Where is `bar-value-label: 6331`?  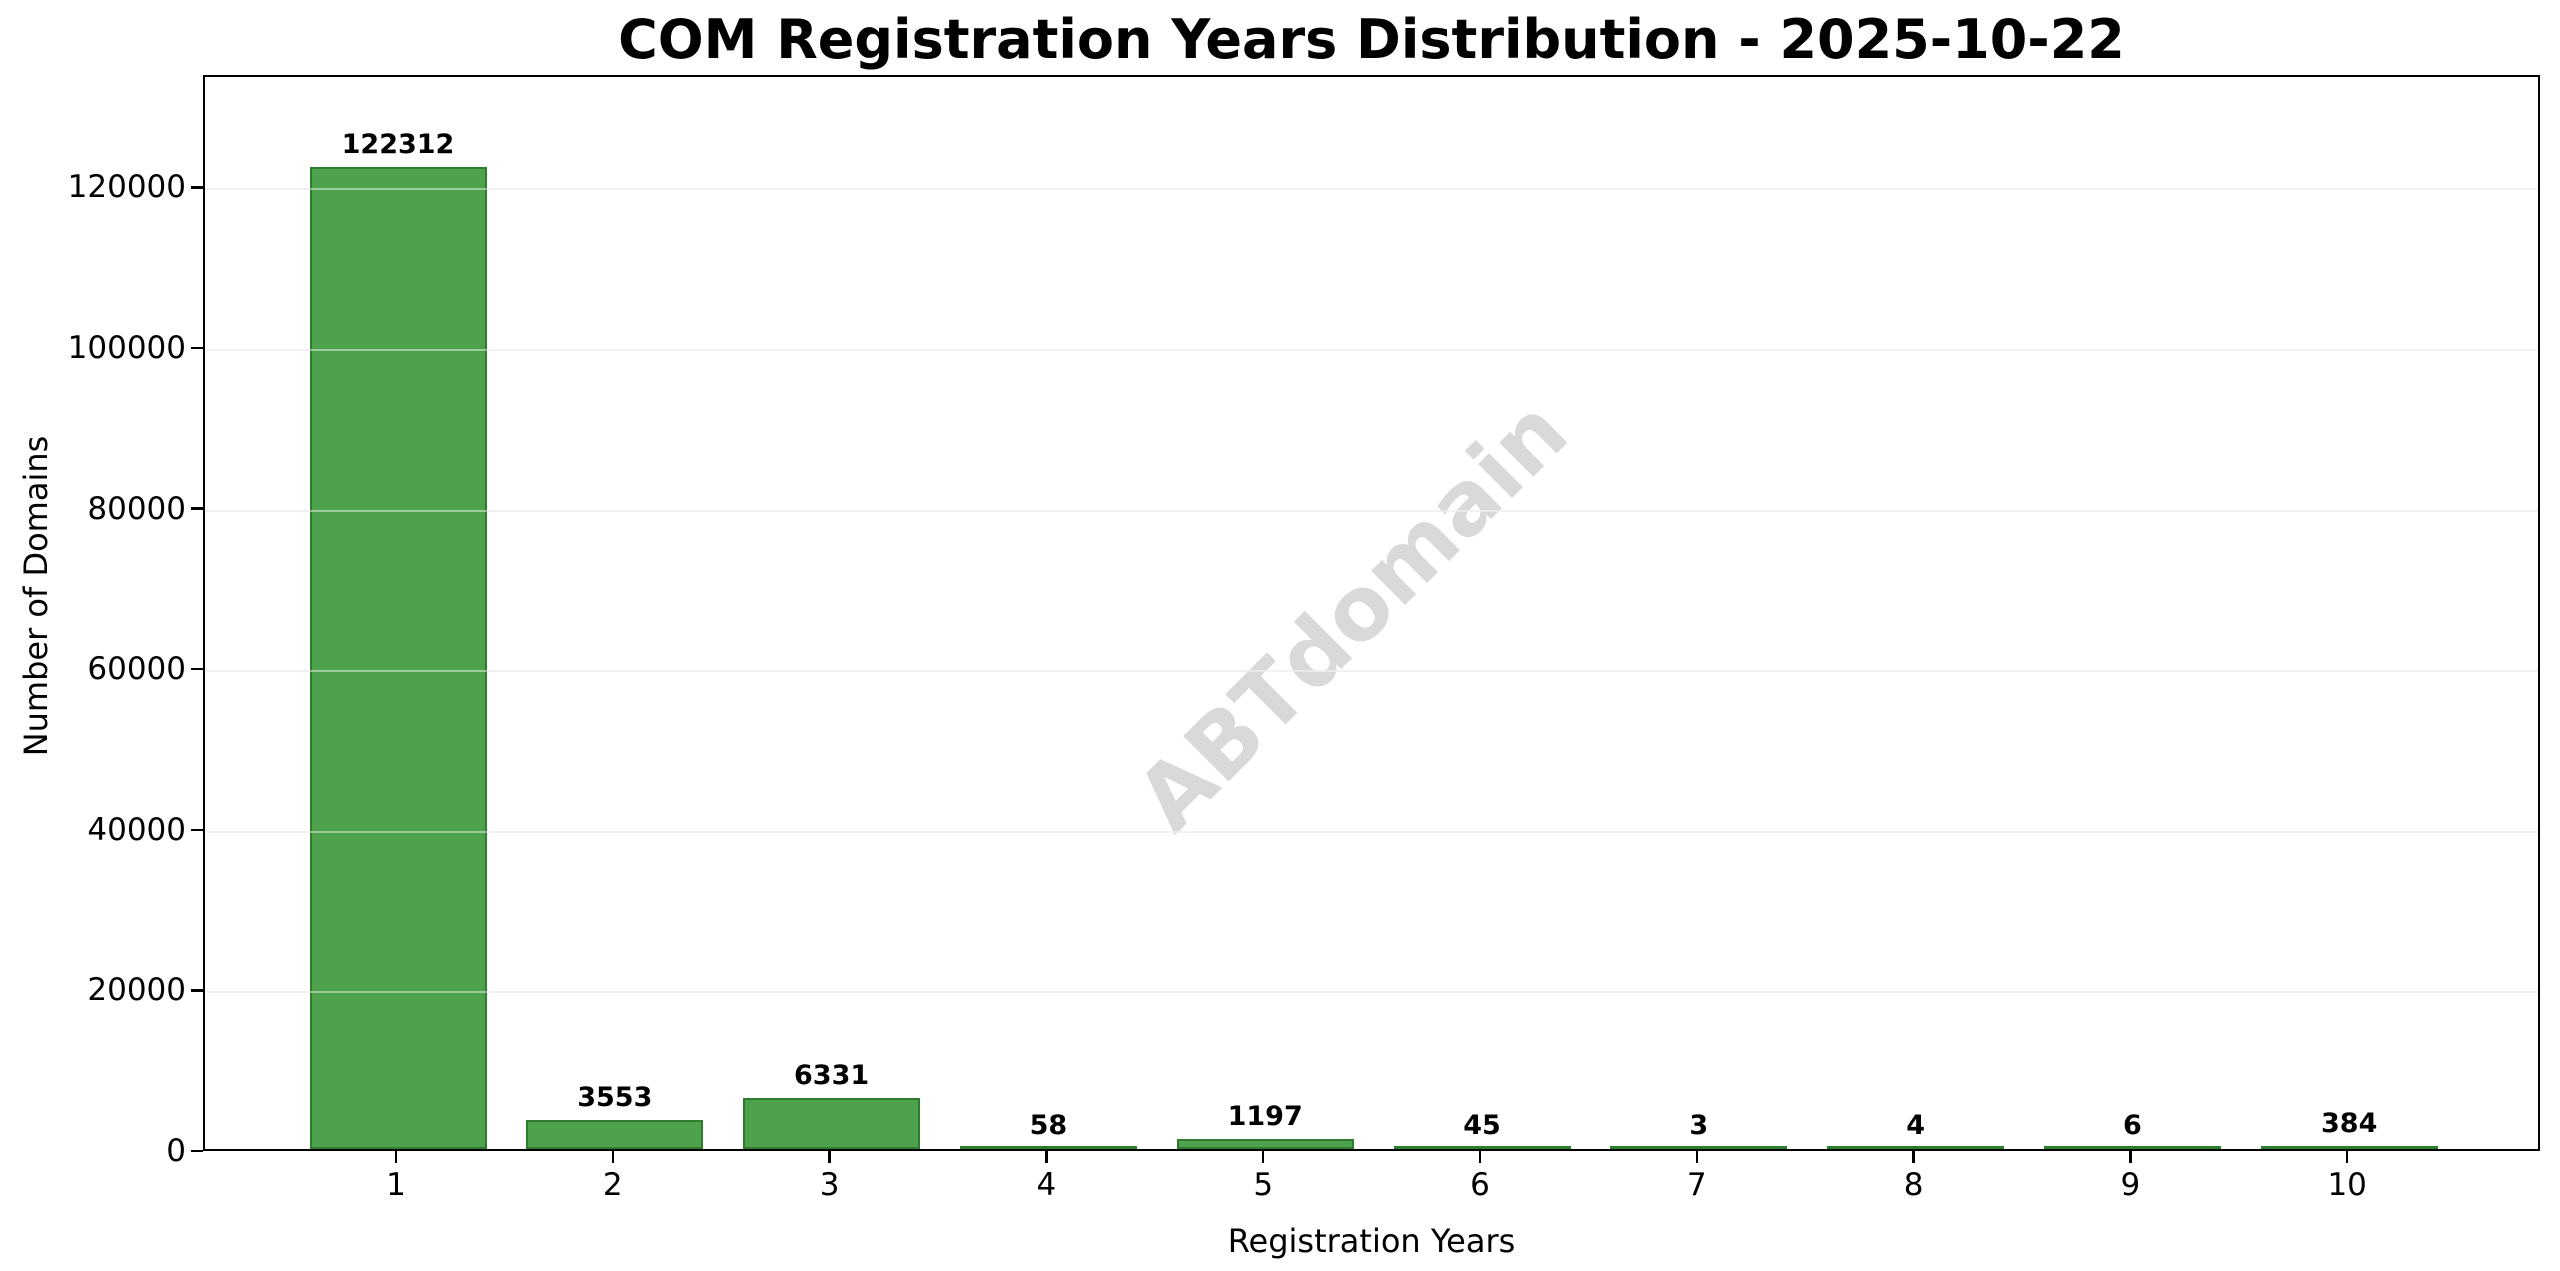 bar-value-label: 6331 is located at coordinates (832, 1076).